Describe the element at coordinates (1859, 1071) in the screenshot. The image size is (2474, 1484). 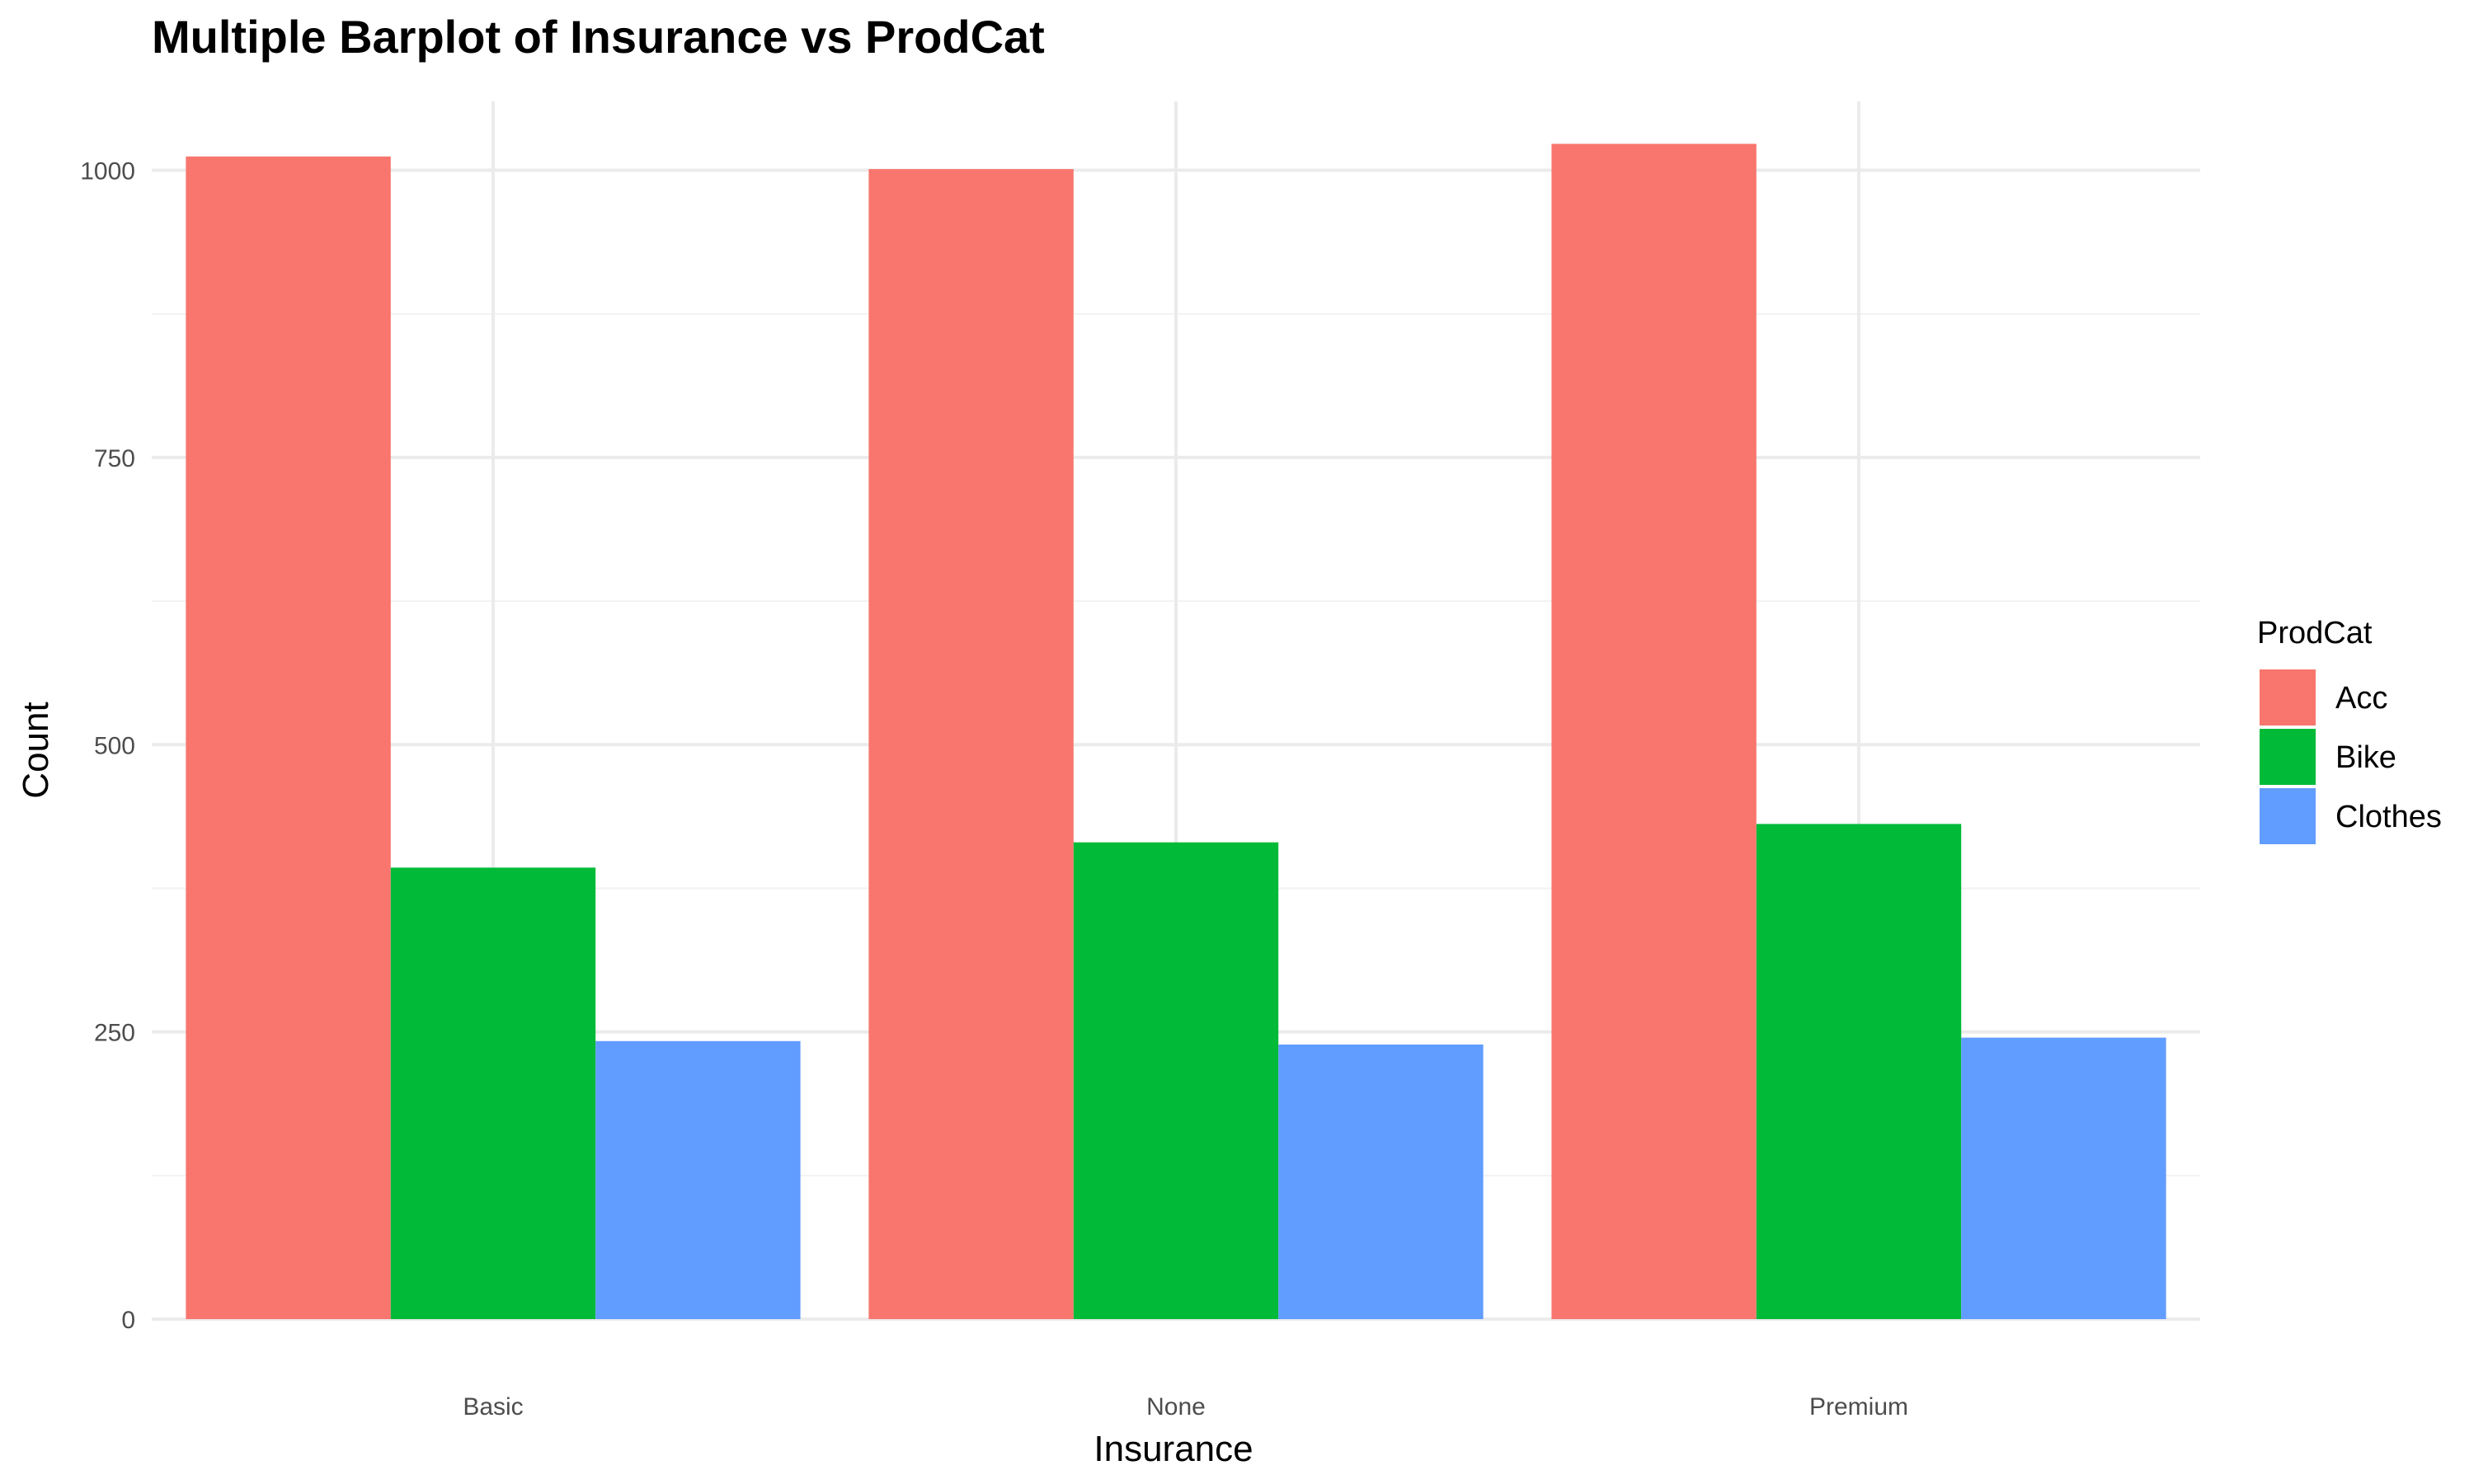
I see `bar-bike-premium` at that location.